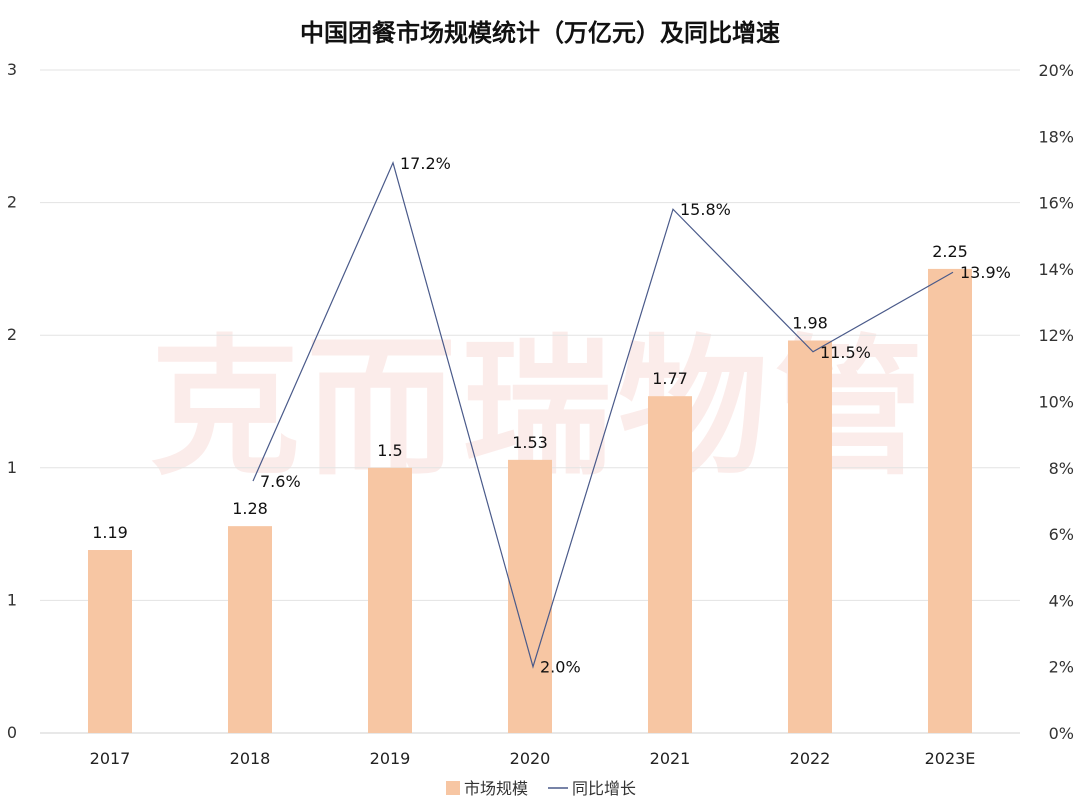 The width and height of the screenshot is (1080, 810). What do you see at coordinates (1056, 269) in the screenshot?
I see `right-tick-label: 14%` at bounding box center [1056, 269].